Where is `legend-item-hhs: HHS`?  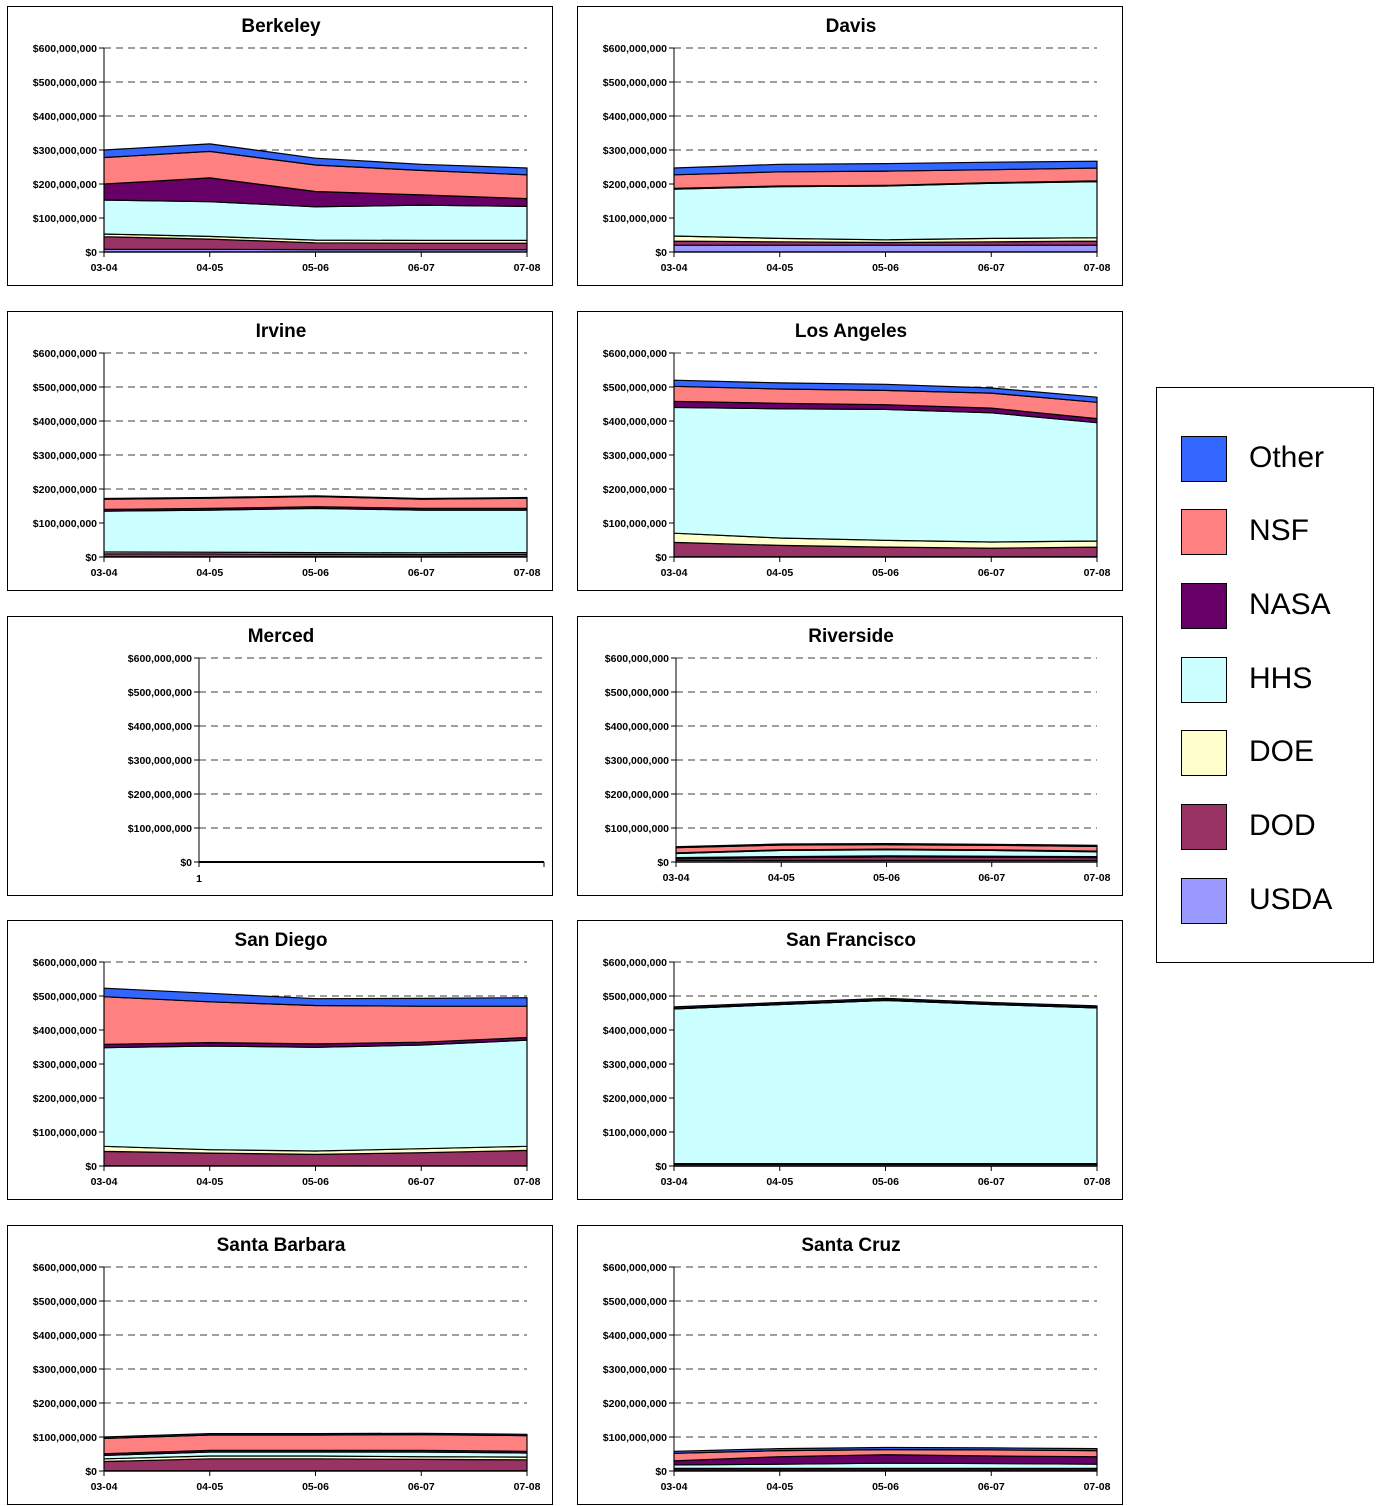
legend-item-hhs: HHS is located at coordinates (1276, 682).